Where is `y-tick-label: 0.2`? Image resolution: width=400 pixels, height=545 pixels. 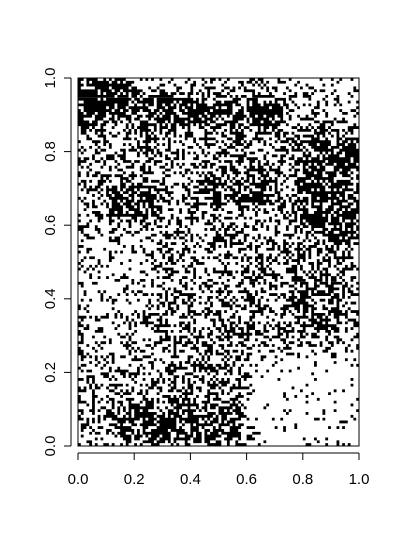
y-tick-label: 0.2 is located at coordinates (50, 372).